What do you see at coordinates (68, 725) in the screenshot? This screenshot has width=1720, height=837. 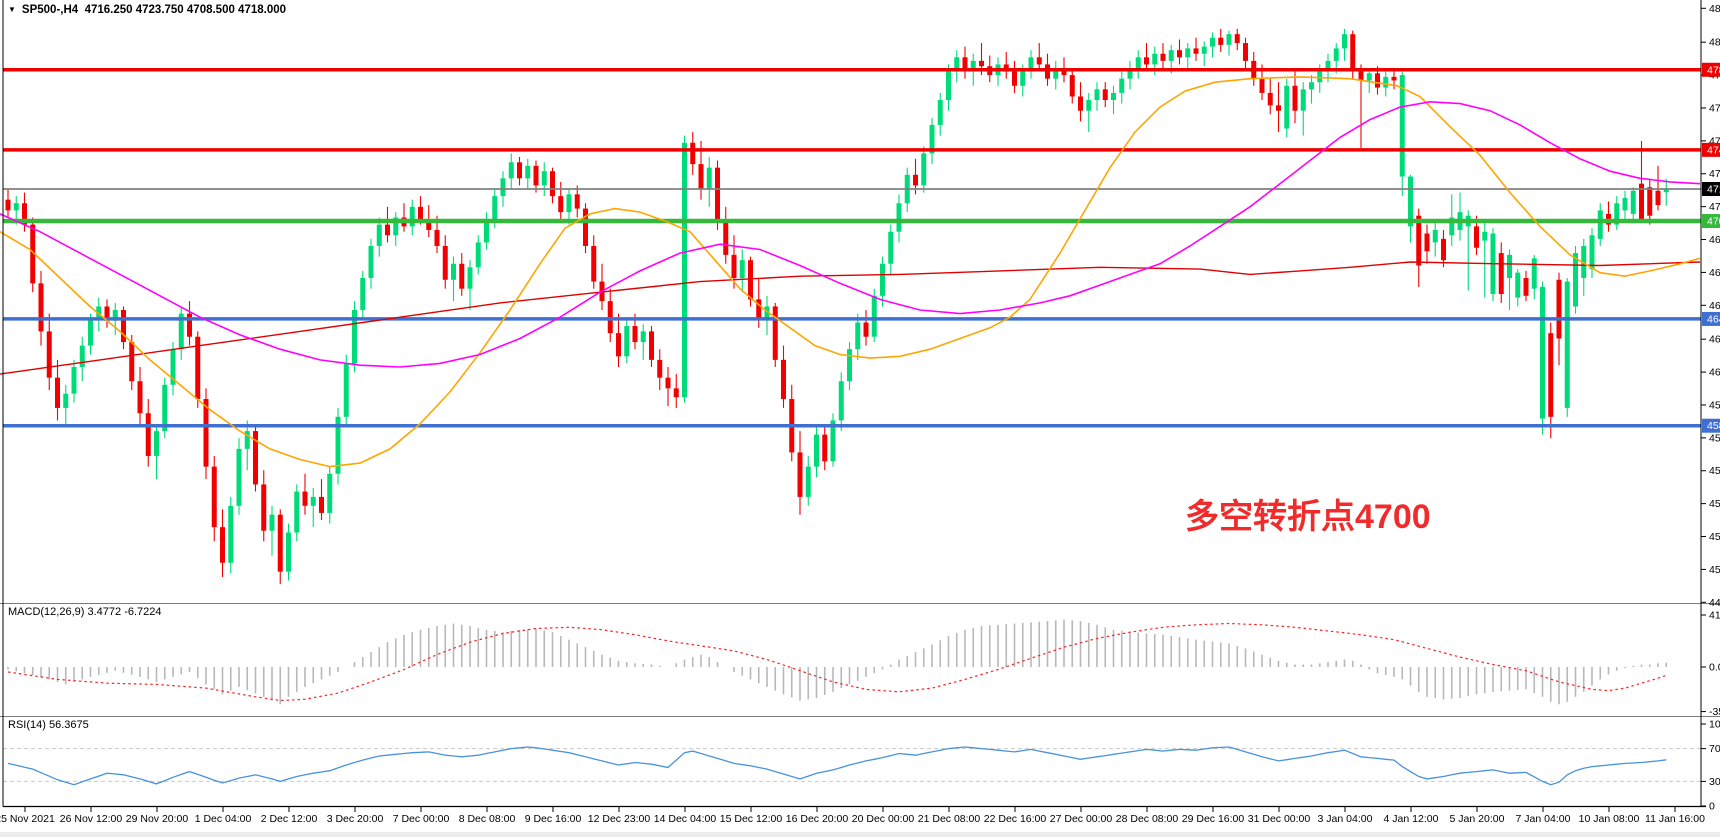 I see `rsi-value: 56.3675` at bounding box center [68, 725].